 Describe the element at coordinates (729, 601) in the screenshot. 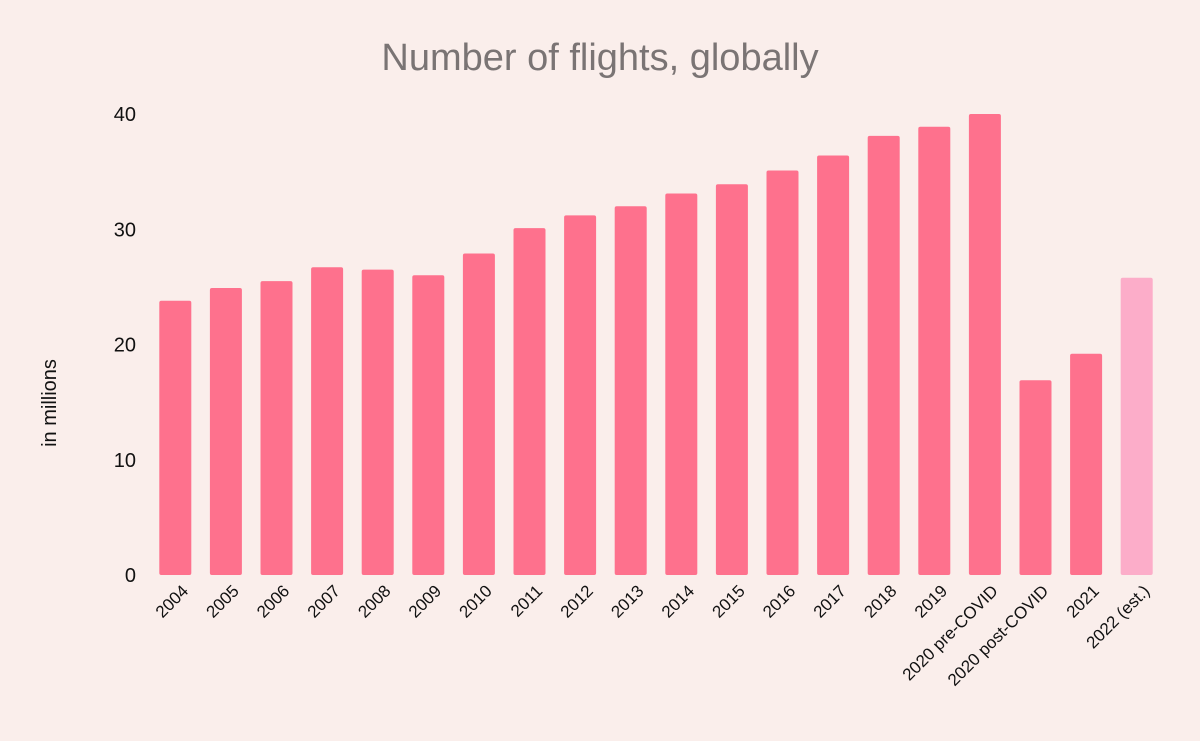

I see `x-tick-label: 2015` at that location.